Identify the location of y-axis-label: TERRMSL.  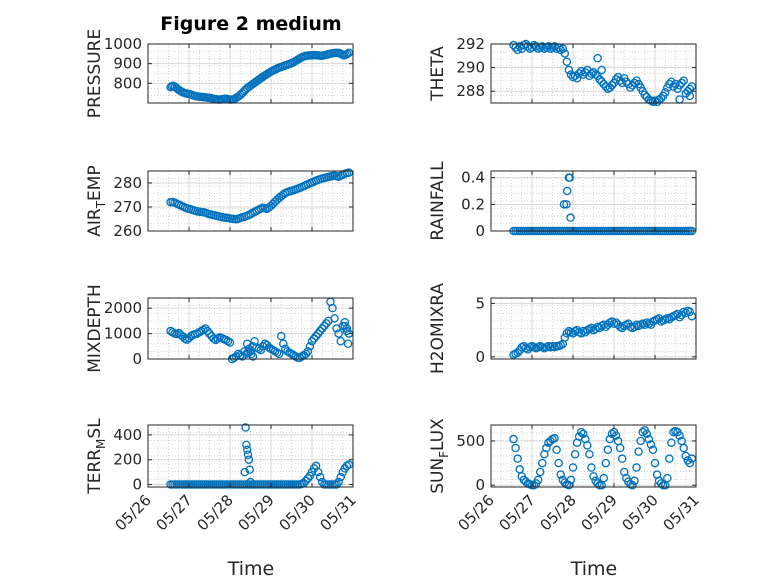
(96, 456).